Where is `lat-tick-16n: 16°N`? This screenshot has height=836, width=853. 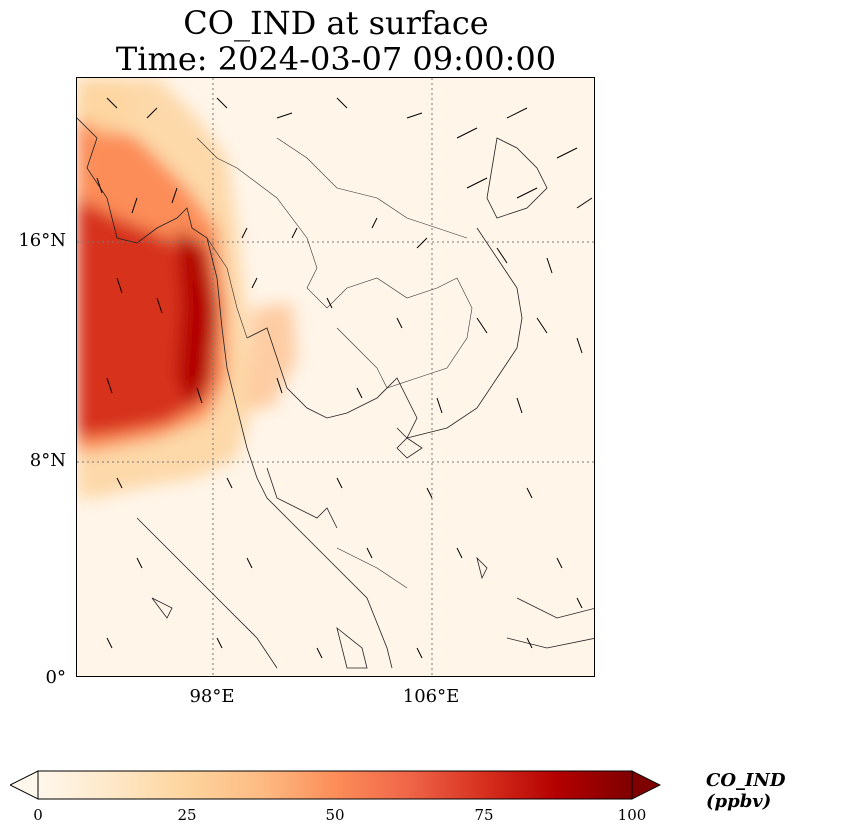
lat-tick-16n: 16°N is located at coordinates (42, 240).